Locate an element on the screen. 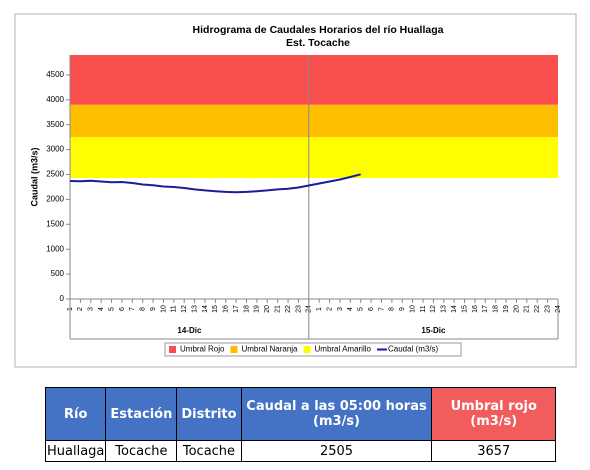  y-tick-label: 3500 is located at coordinates (55, 124).